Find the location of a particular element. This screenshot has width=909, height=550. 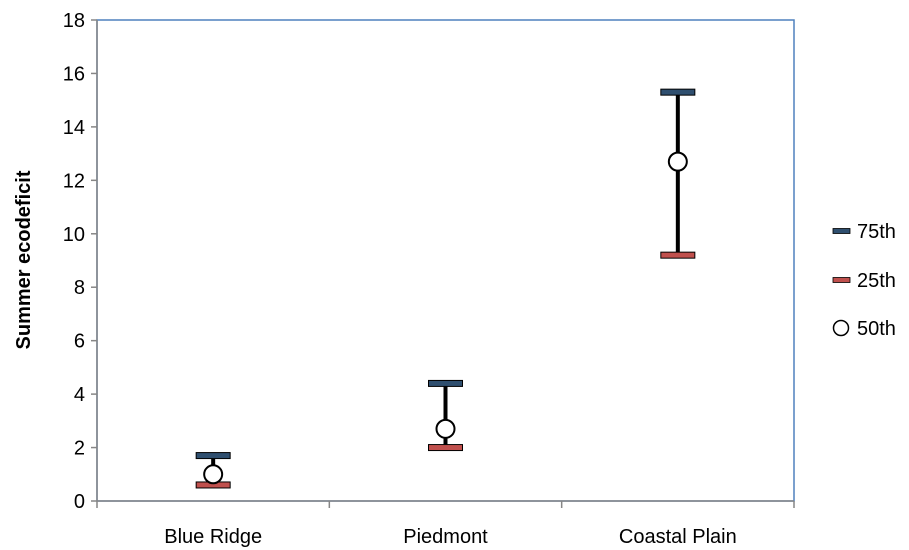

y-axis-ticks: 0 2 4 6 8 10 12 14 16 18 is located at coordinates (80, 261).